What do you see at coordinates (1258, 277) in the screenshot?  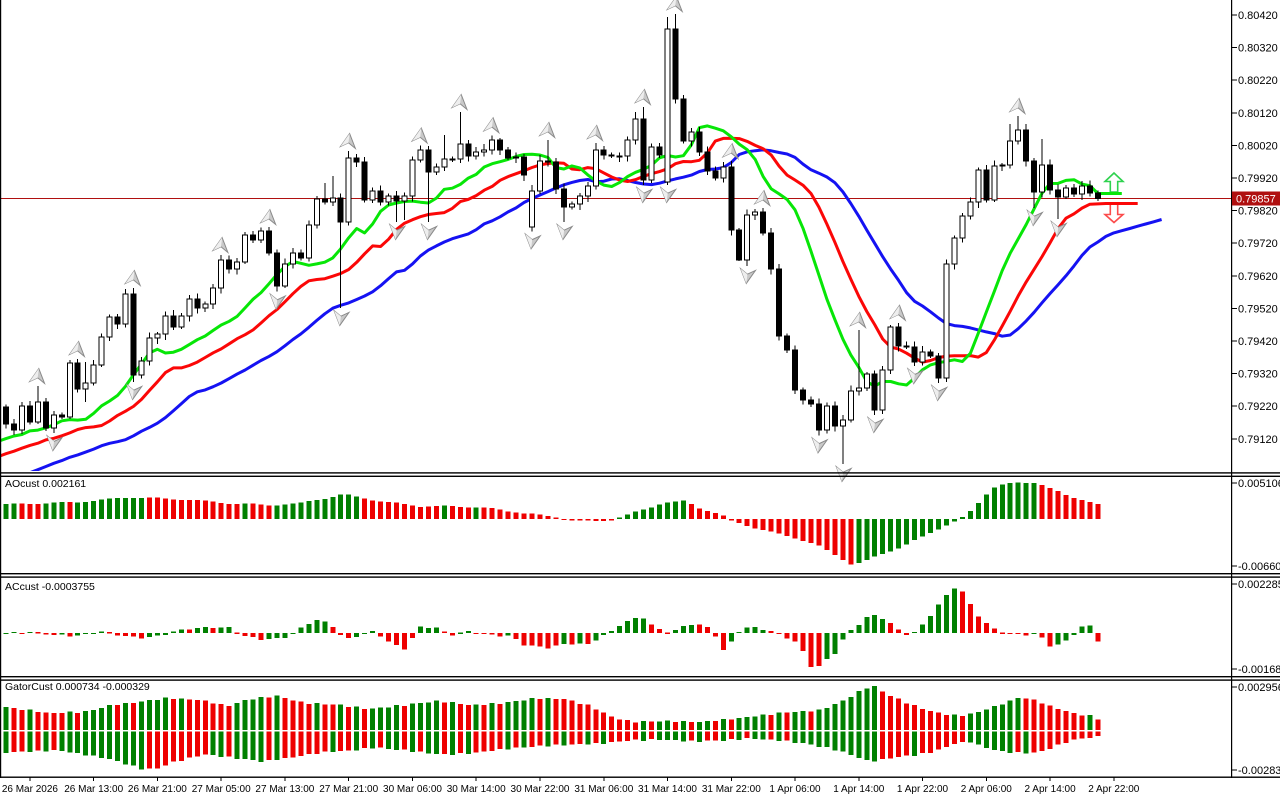 I see `svg-text: 0.79620` at bounding box center [1258, 277].